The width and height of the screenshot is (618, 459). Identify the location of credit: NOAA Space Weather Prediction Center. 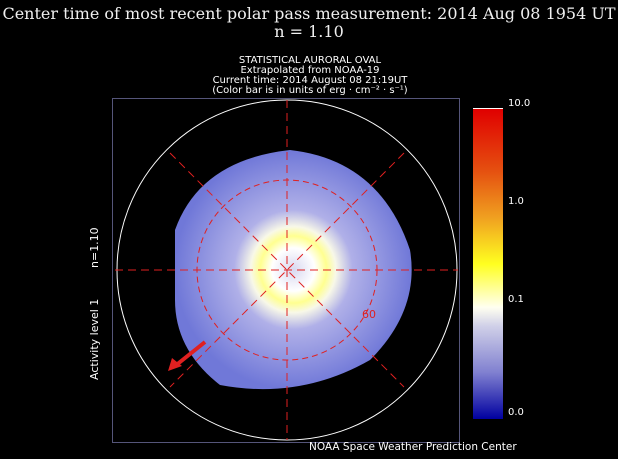
(413, 447).